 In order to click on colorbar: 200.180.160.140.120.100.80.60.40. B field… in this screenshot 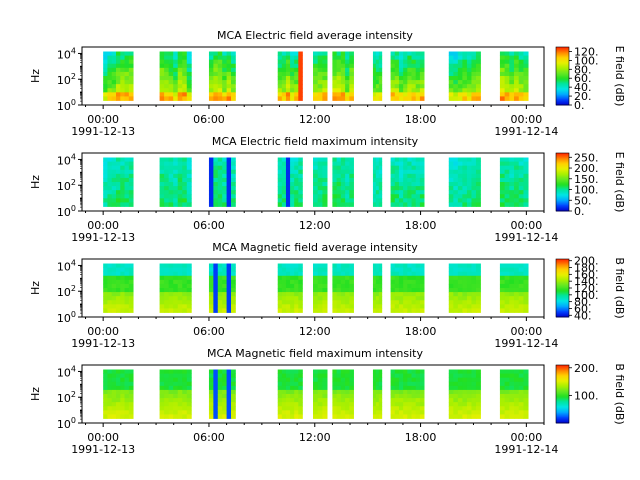, I will do `click(590, 288)`.